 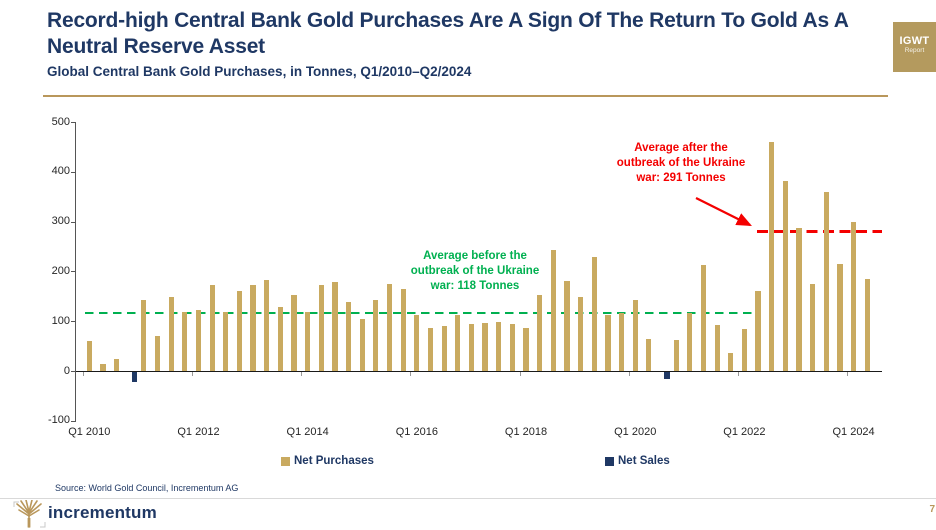 What do you see at coordinates (66, 370) in the screenshot?
I see `y-tick-label: 0` at bounding box center [66, 370].